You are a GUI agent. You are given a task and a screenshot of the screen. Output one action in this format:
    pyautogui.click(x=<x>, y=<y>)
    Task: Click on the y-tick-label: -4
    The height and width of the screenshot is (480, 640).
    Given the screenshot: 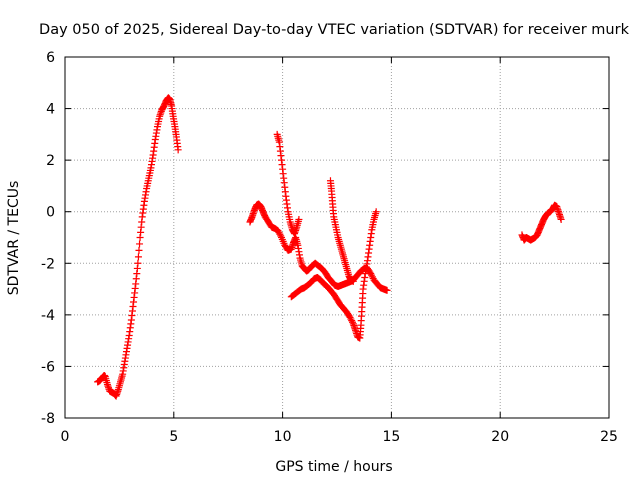 What is the action you would take?
    pyautogui.click(x=48, y=316)
    